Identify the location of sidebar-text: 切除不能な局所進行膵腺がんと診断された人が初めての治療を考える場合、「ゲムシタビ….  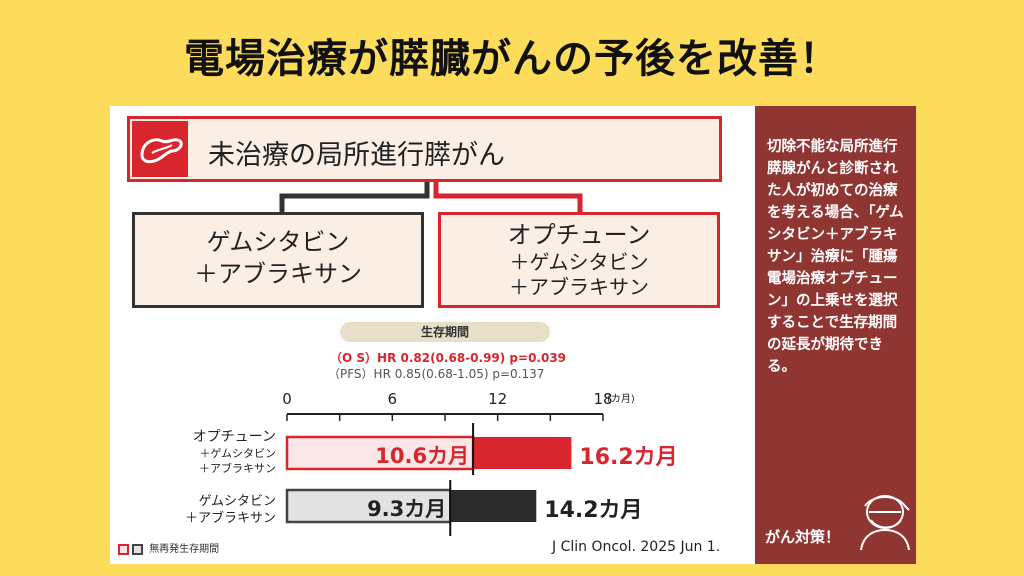
(835, 257).